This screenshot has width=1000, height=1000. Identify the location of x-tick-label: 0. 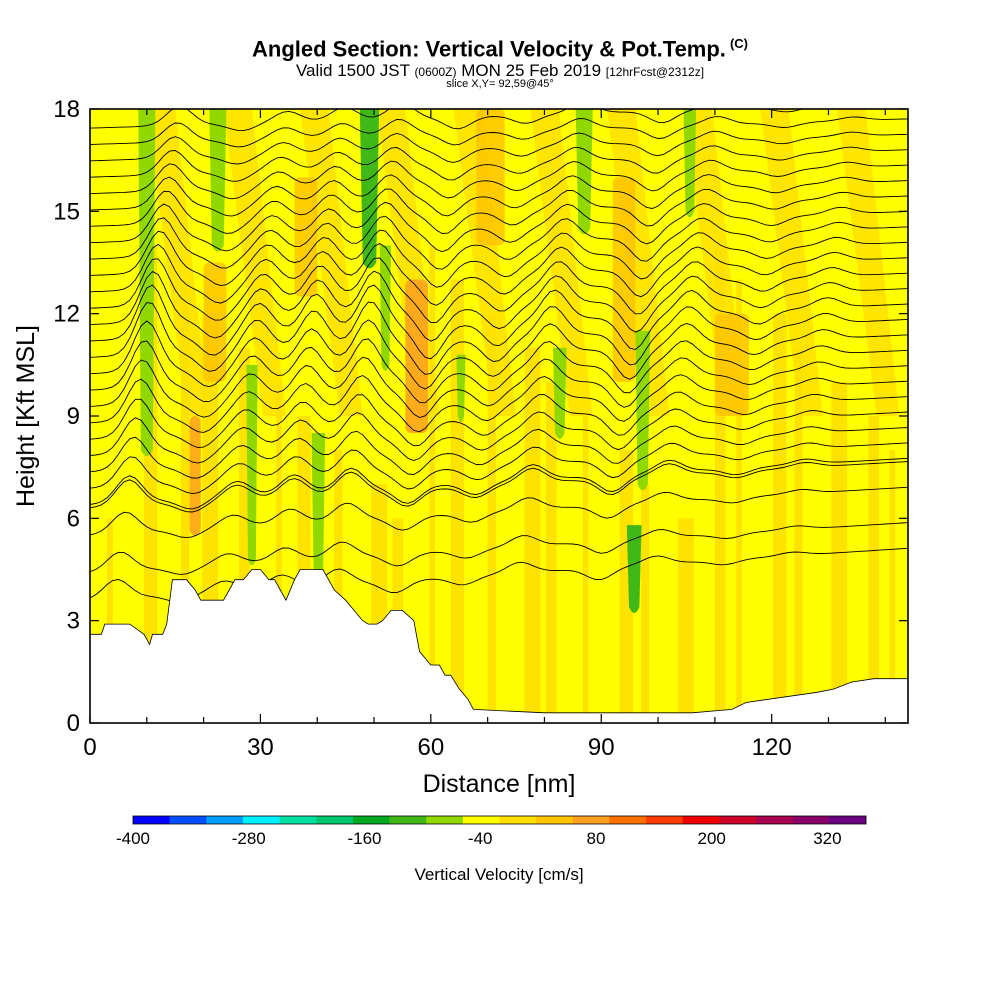
(89, 747).